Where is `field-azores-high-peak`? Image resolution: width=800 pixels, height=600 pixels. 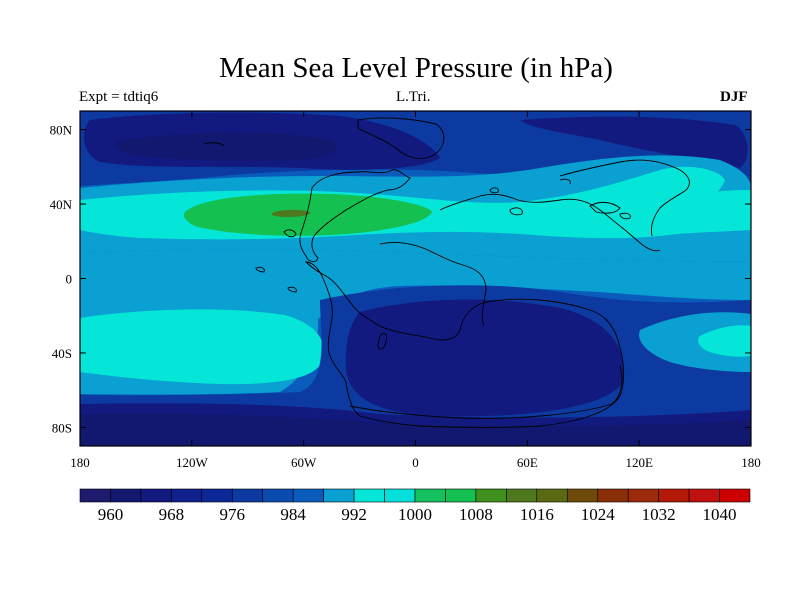 field-azores-high-peak is located at coordinates (307, 214).